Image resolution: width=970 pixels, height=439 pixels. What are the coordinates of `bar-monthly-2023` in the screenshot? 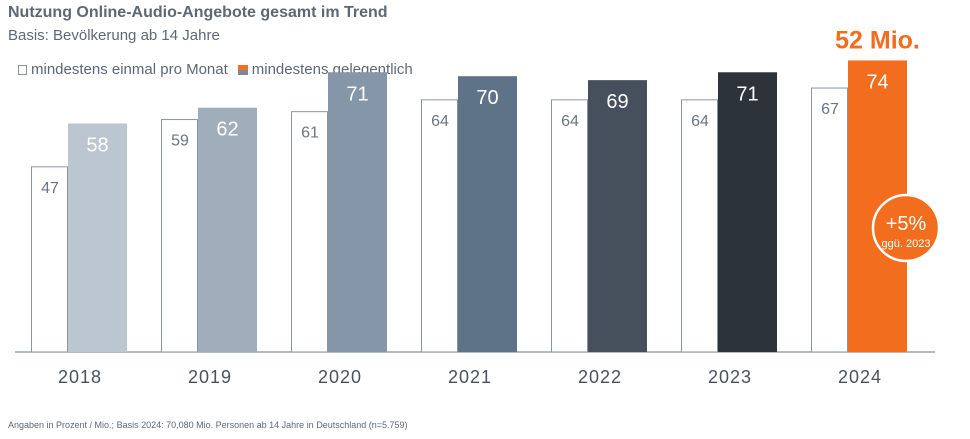 It's located at (699, 226).